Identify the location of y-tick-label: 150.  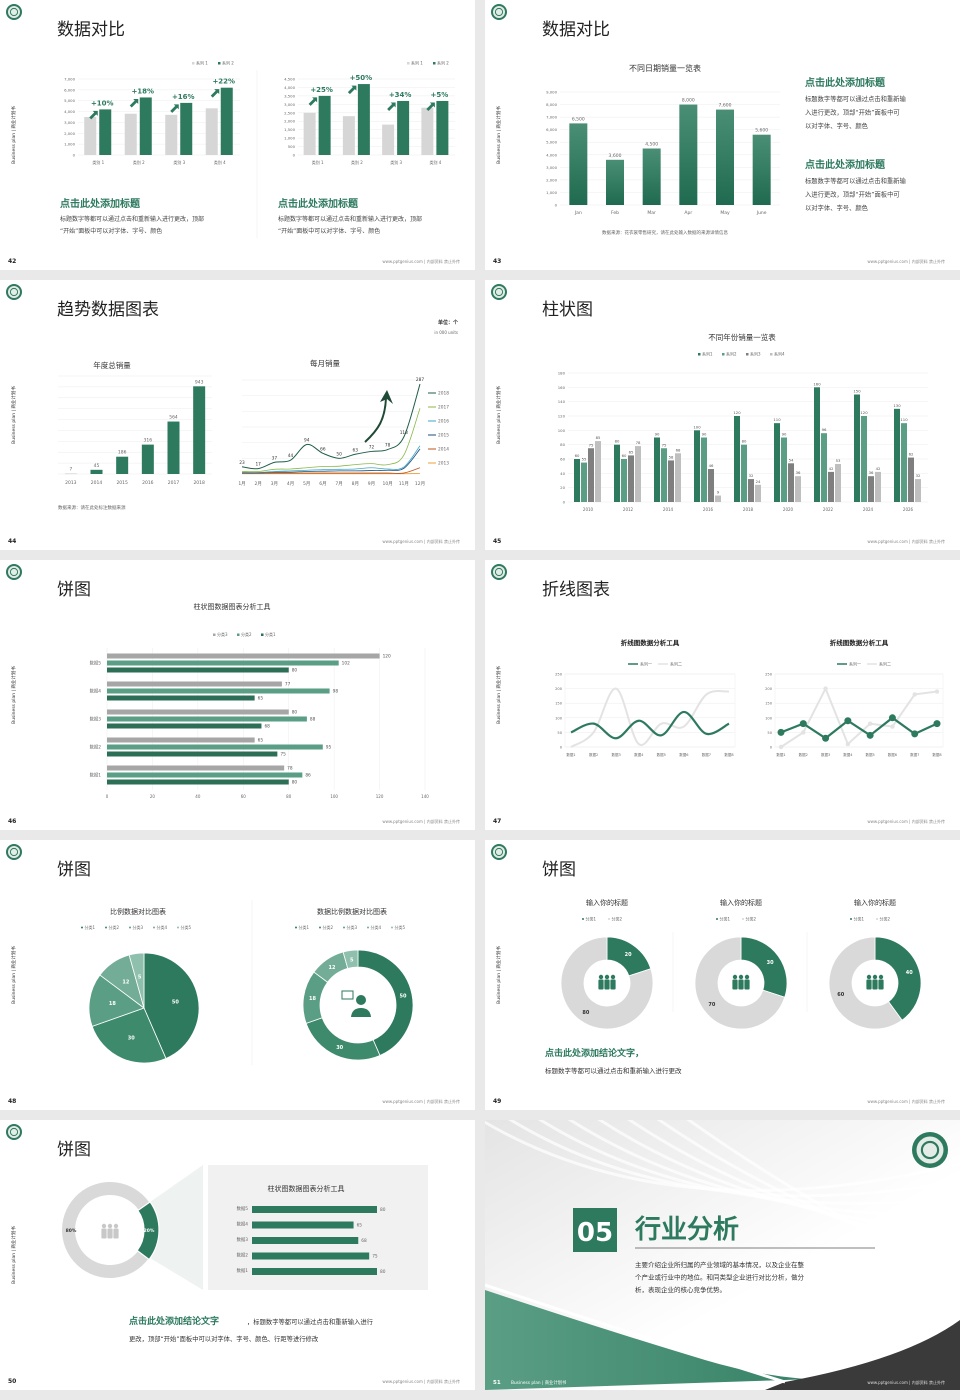
(769, 704).